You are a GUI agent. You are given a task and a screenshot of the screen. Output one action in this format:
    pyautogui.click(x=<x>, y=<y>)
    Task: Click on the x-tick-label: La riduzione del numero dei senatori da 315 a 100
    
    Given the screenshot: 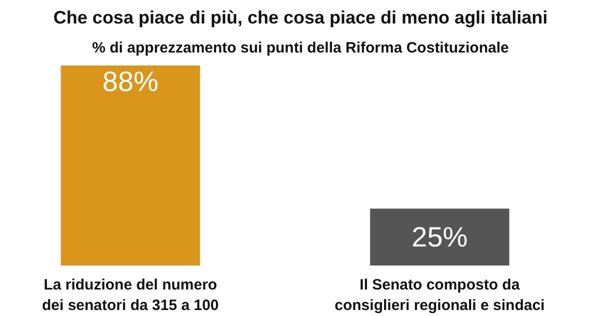 What is the action you would take?
    pyautogui.click(x=130, y=295)
    